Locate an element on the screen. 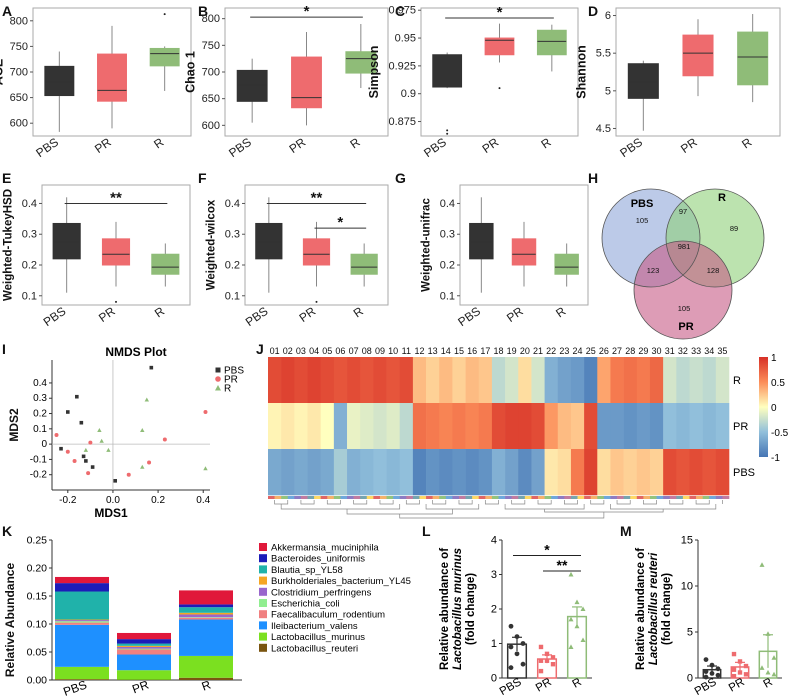 This screenshot has width=788, height=697. plot-frame is located at coordinates (499, 72).